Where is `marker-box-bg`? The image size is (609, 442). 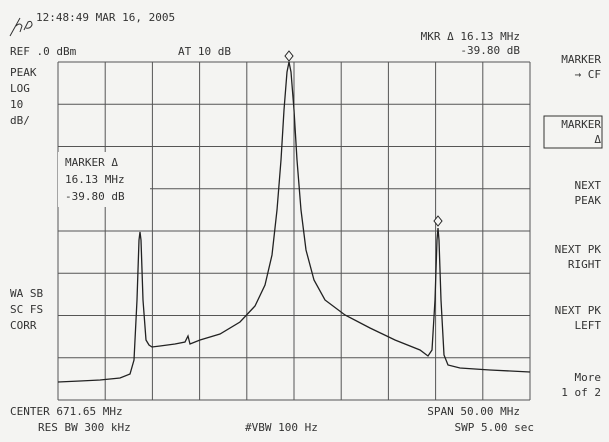 marker-box-bg is located at coordinates (104, 179).